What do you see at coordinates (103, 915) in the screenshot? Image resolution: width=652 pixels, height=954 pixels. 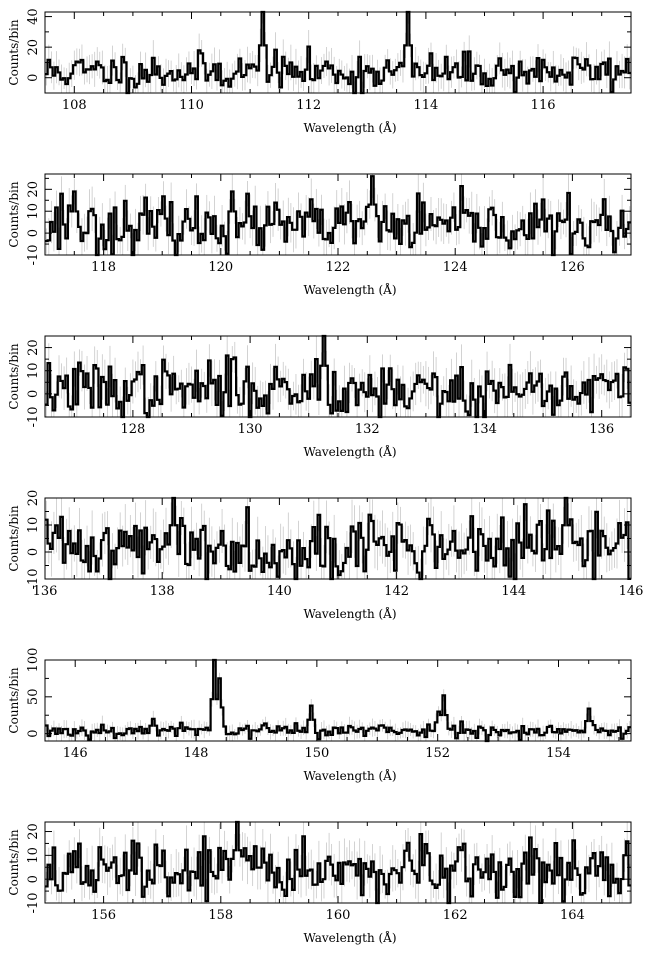 I see `x-tick-label: 156` at bounding box center [103, 915].